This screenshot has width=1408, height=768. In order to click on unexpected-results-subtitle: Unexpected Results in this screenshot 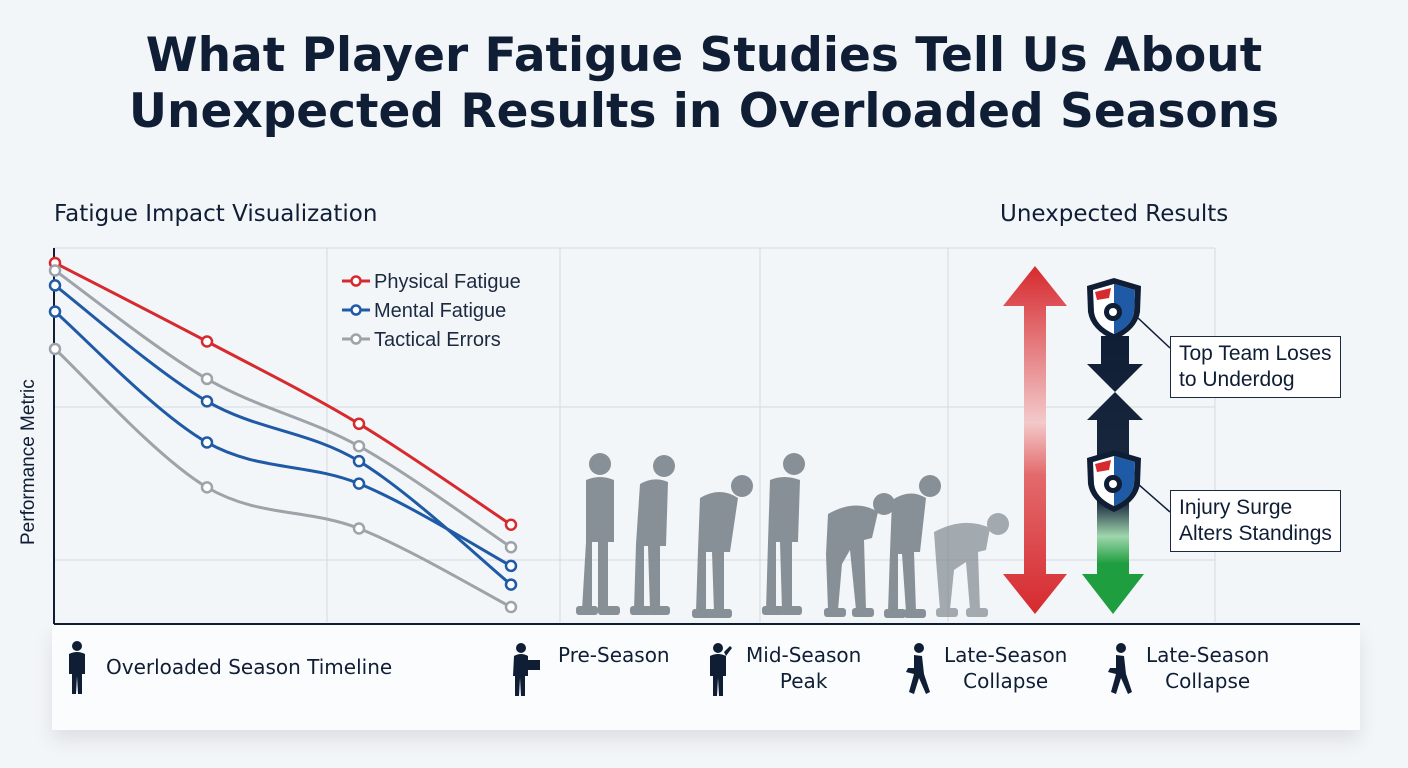, I will do `click(1114, 214)`.